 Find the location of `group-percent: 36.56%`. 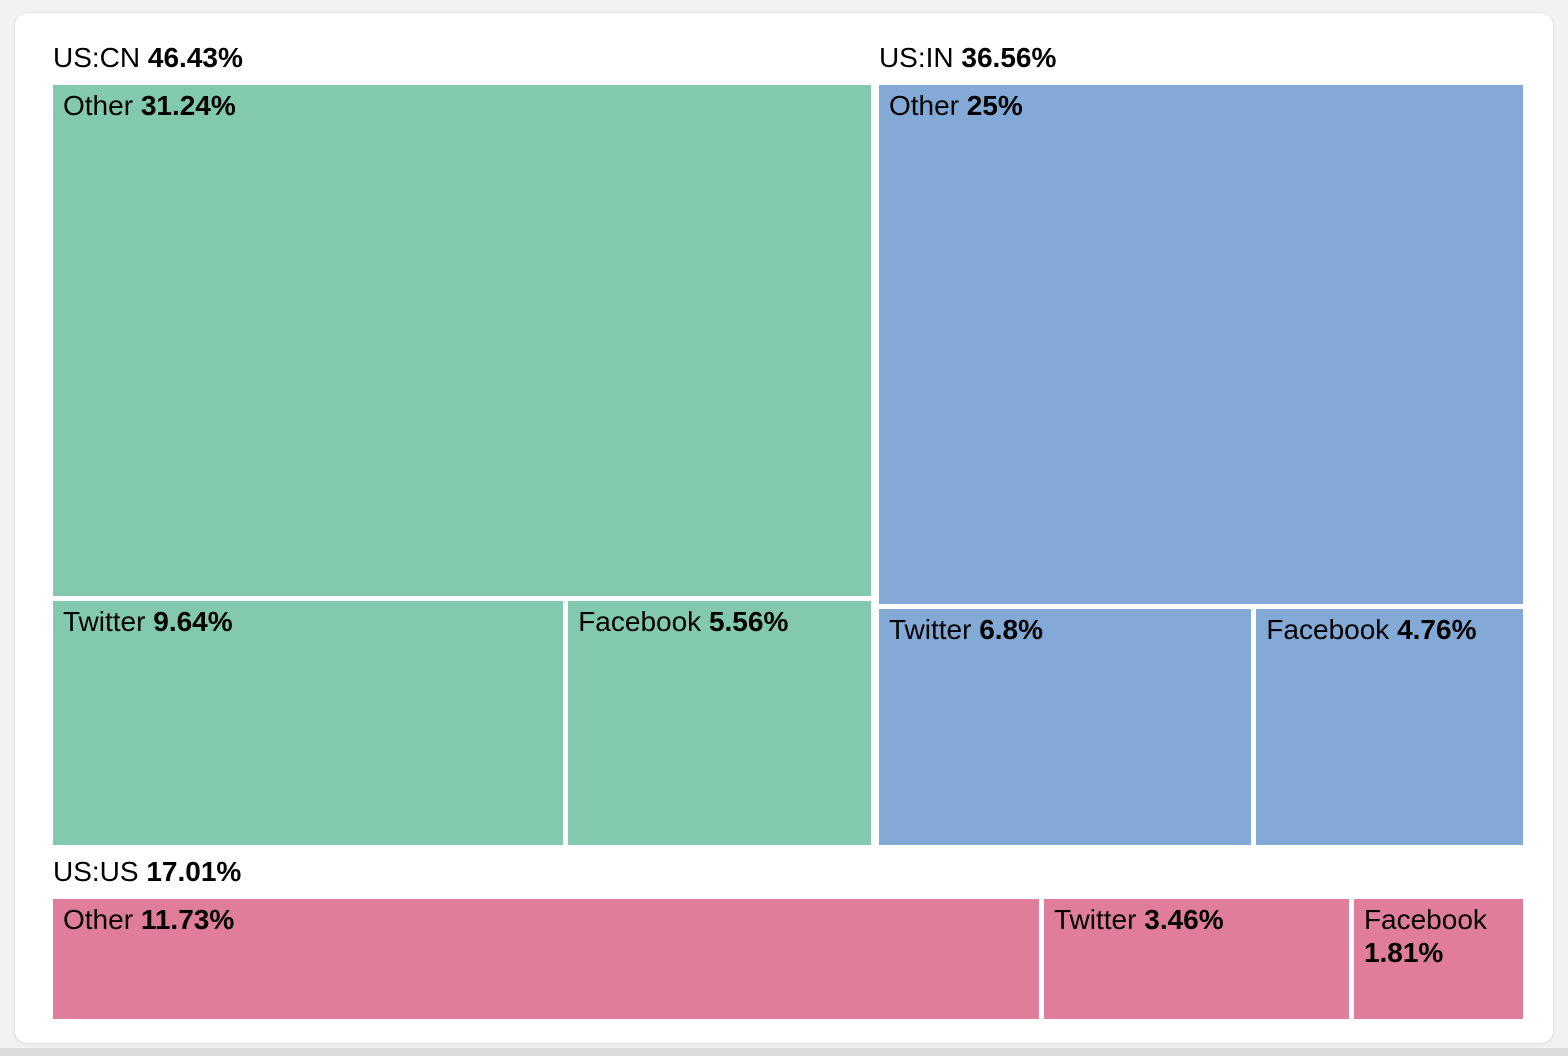

group-percent: 36.56% is located at coordinates (1009, 57).